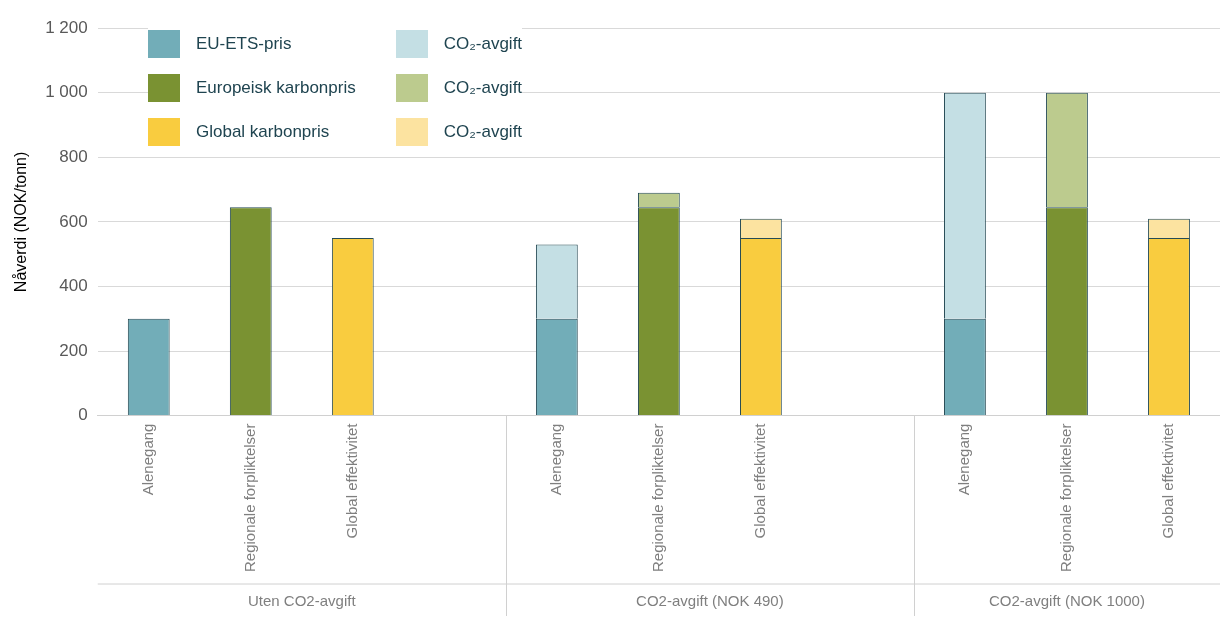  I want to click on legend-label: Europeisk karbonpris, so click(276, 88).